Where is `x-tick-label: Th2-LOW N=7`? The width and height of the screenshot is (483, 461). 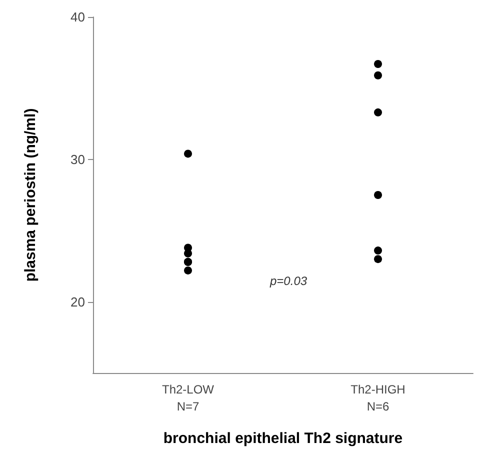 x-tick-label: Th2-LOW N=7 is located at coordinates (188, 398).